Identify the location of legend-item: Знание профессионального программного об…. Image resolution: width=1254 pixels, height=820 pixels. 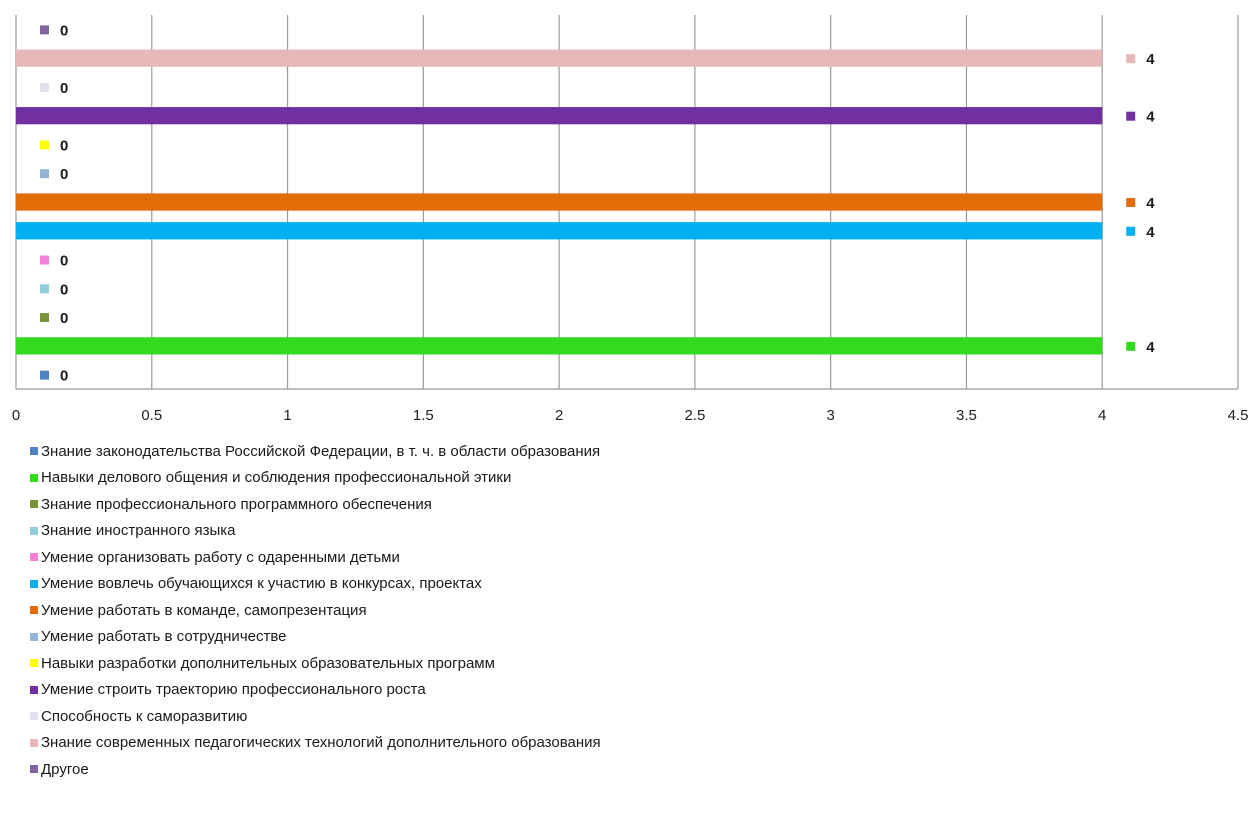
(530, 504).